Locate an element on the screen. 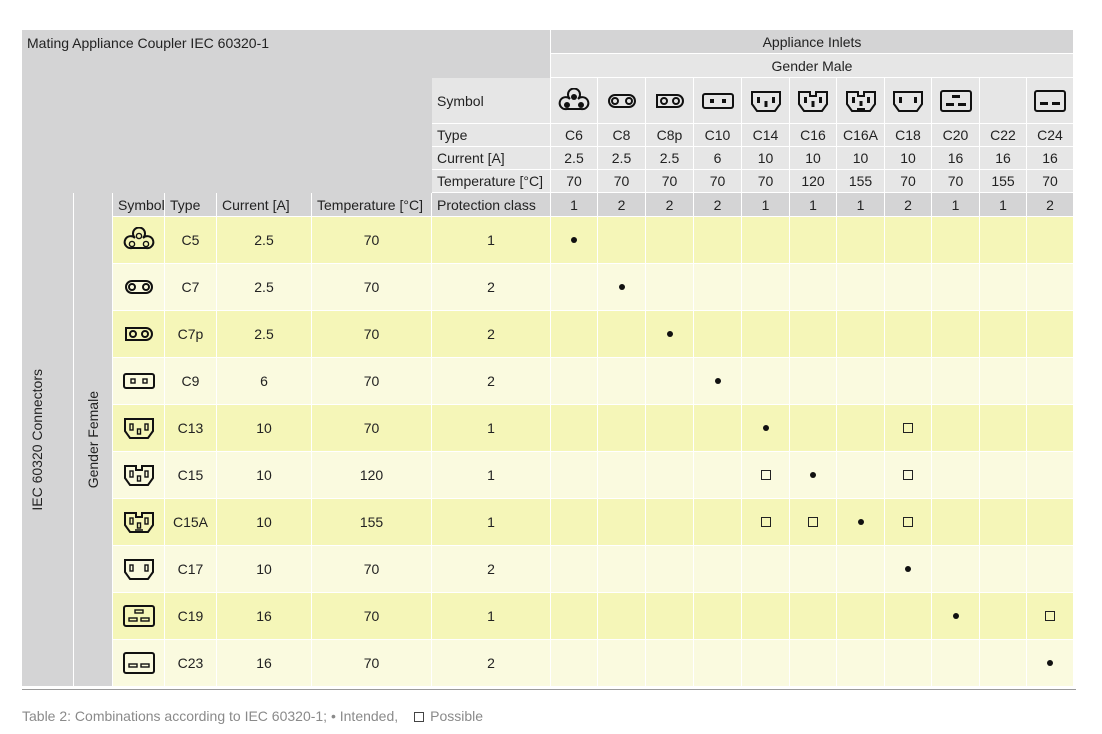 This screenshot has height=734, width=1102. connector-current-c7p: 2.5 is located at coordinates (264, 334).